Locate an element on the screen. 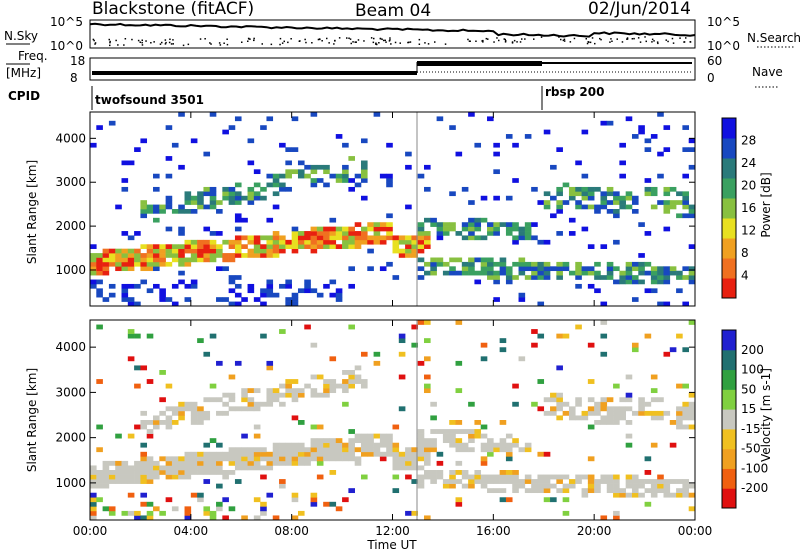 The height and width of the screenshot is (554, 800). noise-left-label: N.Sky is located at coordinates (21, 36).